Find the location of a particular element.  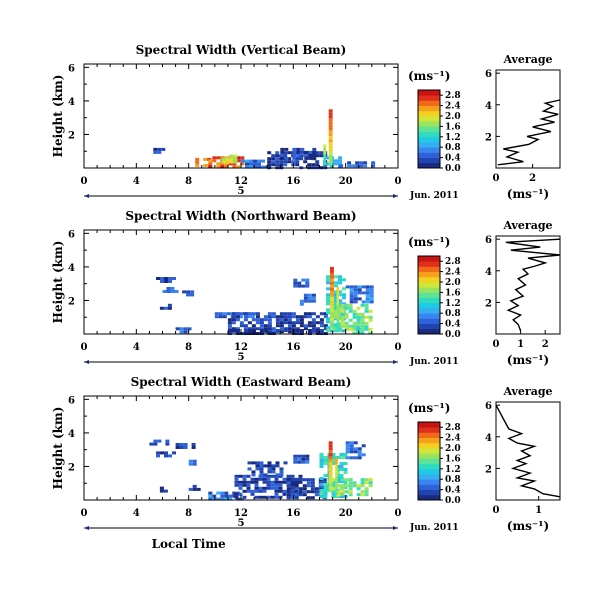

x-tick-label: 12 is located at coordinates (241, 181).